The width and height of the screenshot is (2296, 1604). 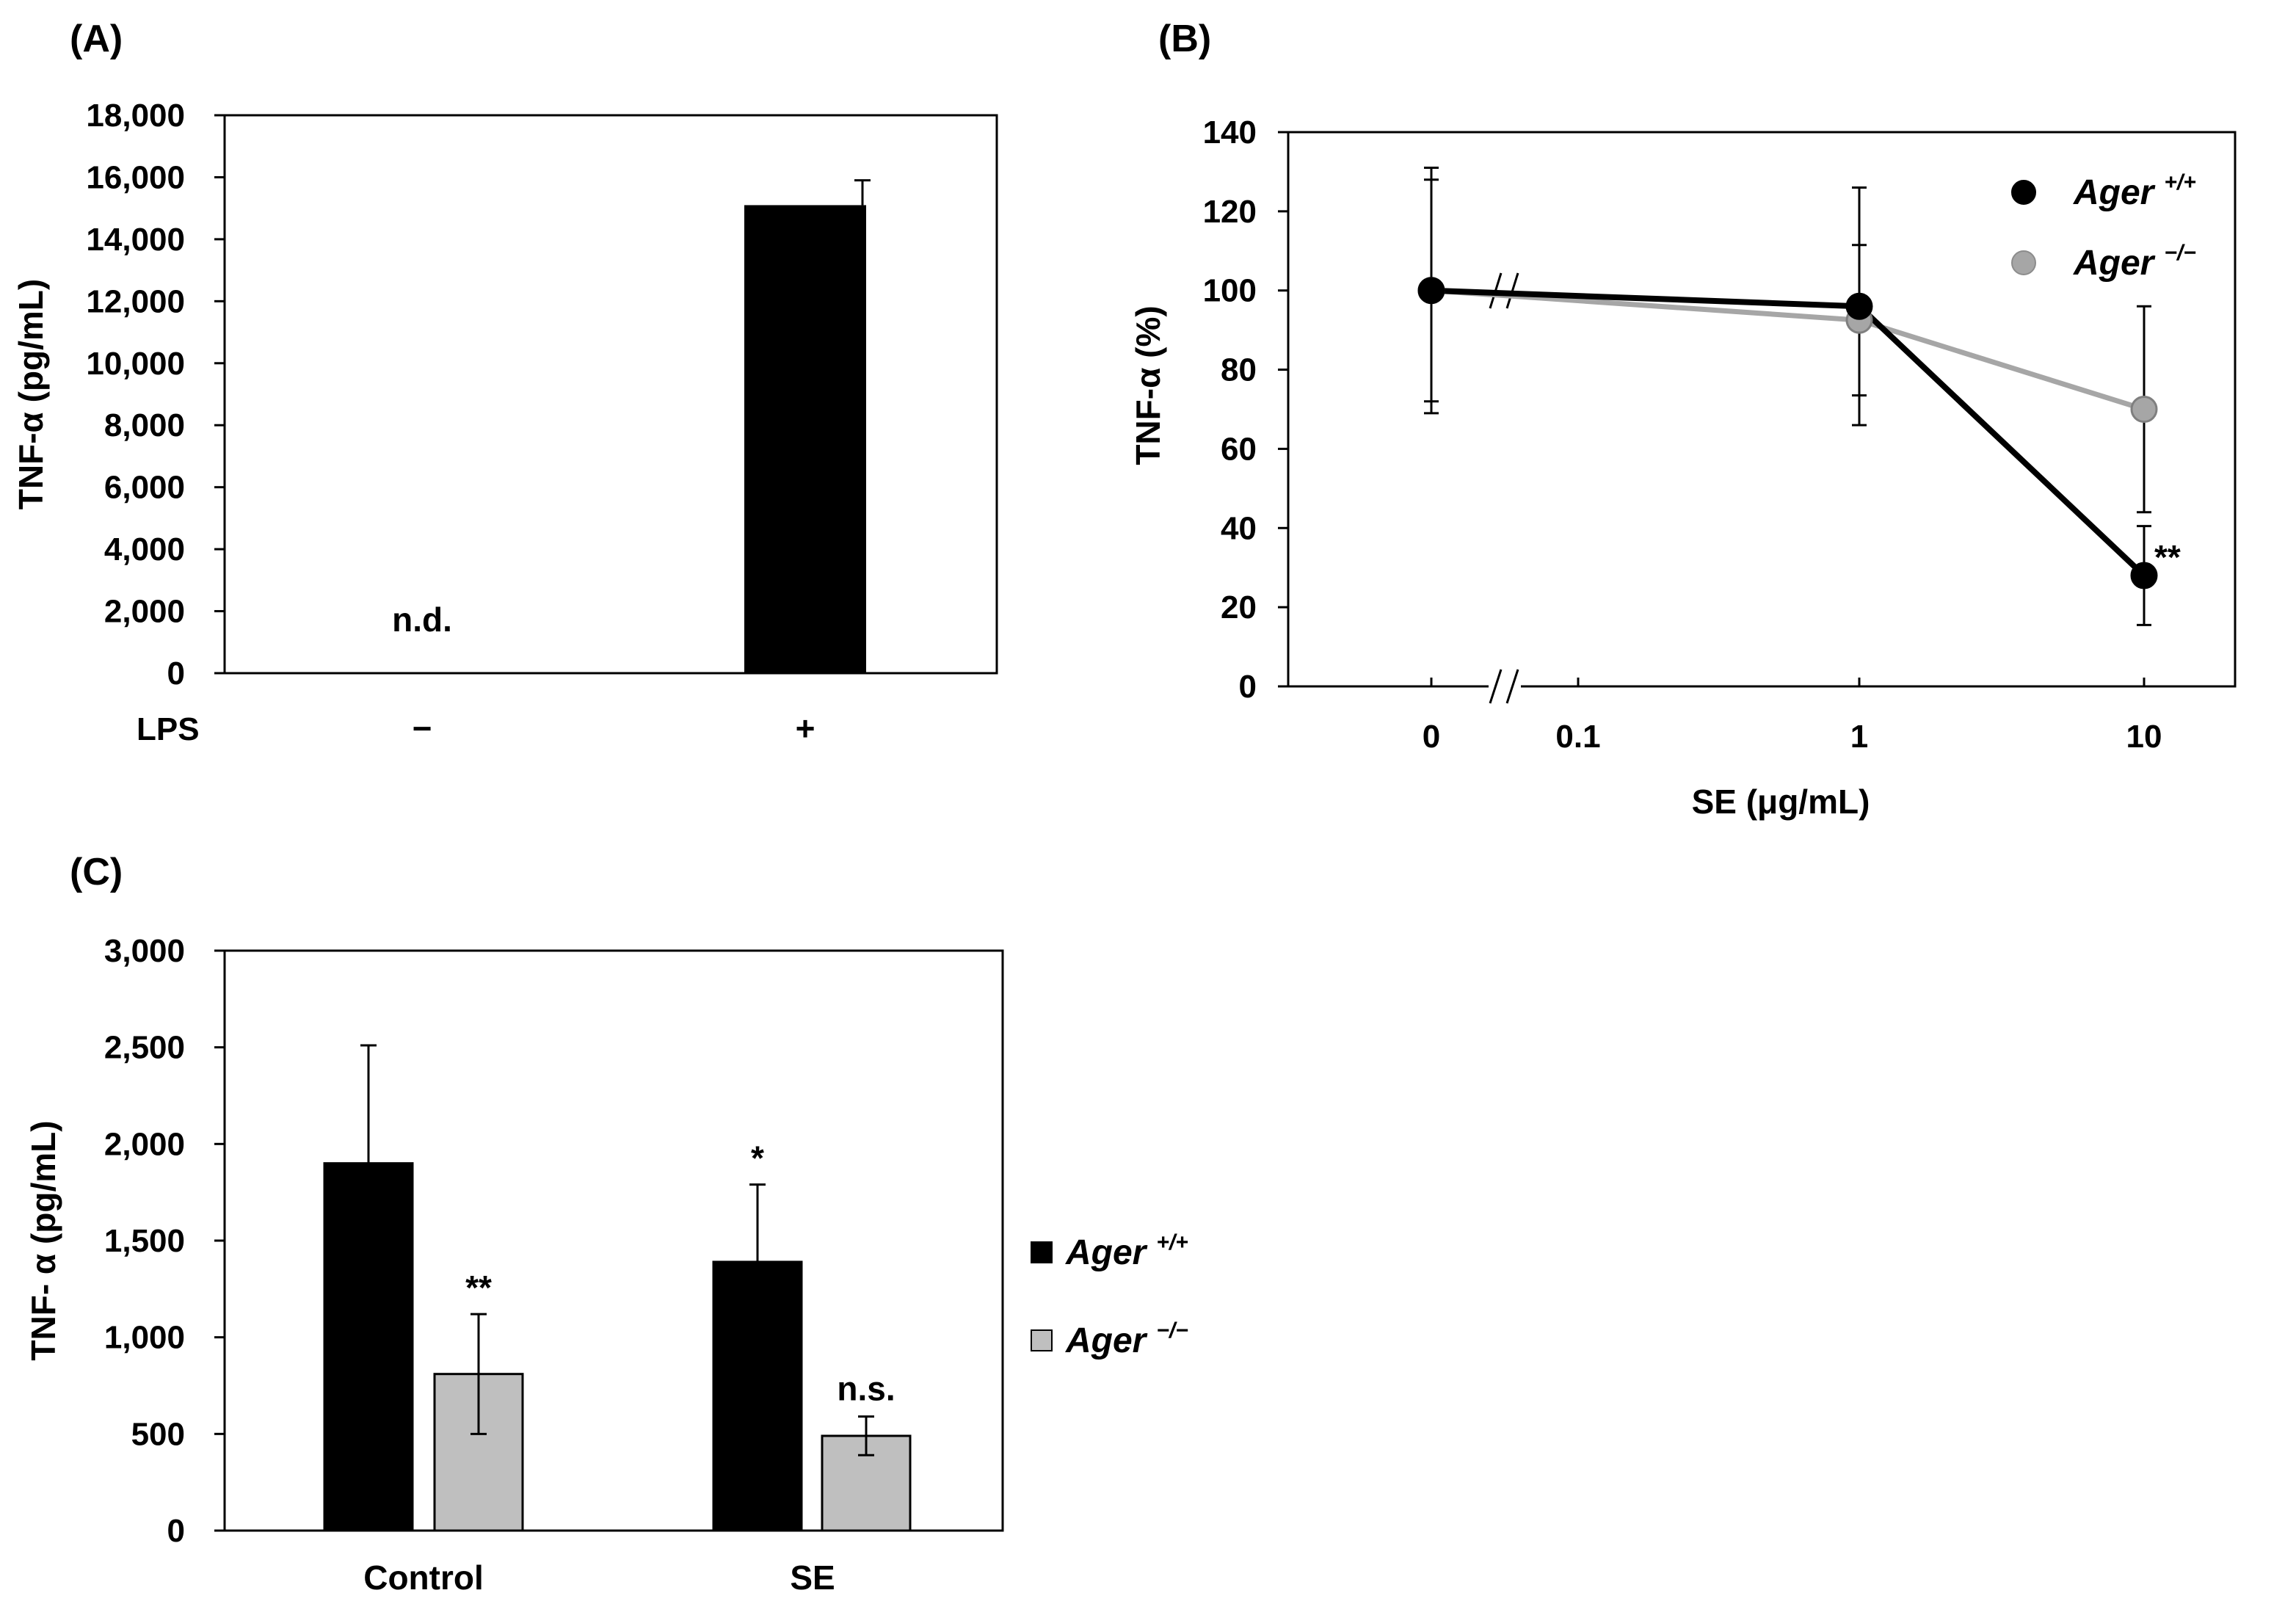 I want to click on panel-c-xtick-control: Control, so click(x=423, y=1577).